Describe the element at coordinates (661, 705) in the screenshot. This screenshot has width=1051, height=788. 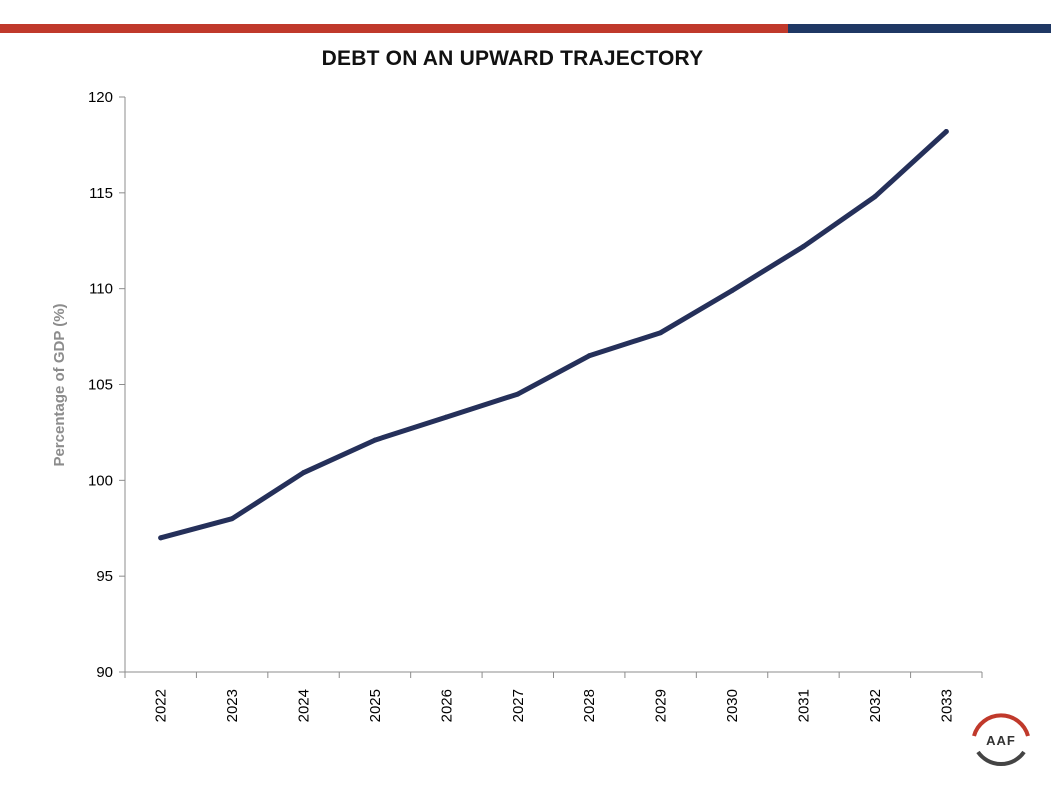
I see `x-tick-label: 2029` at that location.